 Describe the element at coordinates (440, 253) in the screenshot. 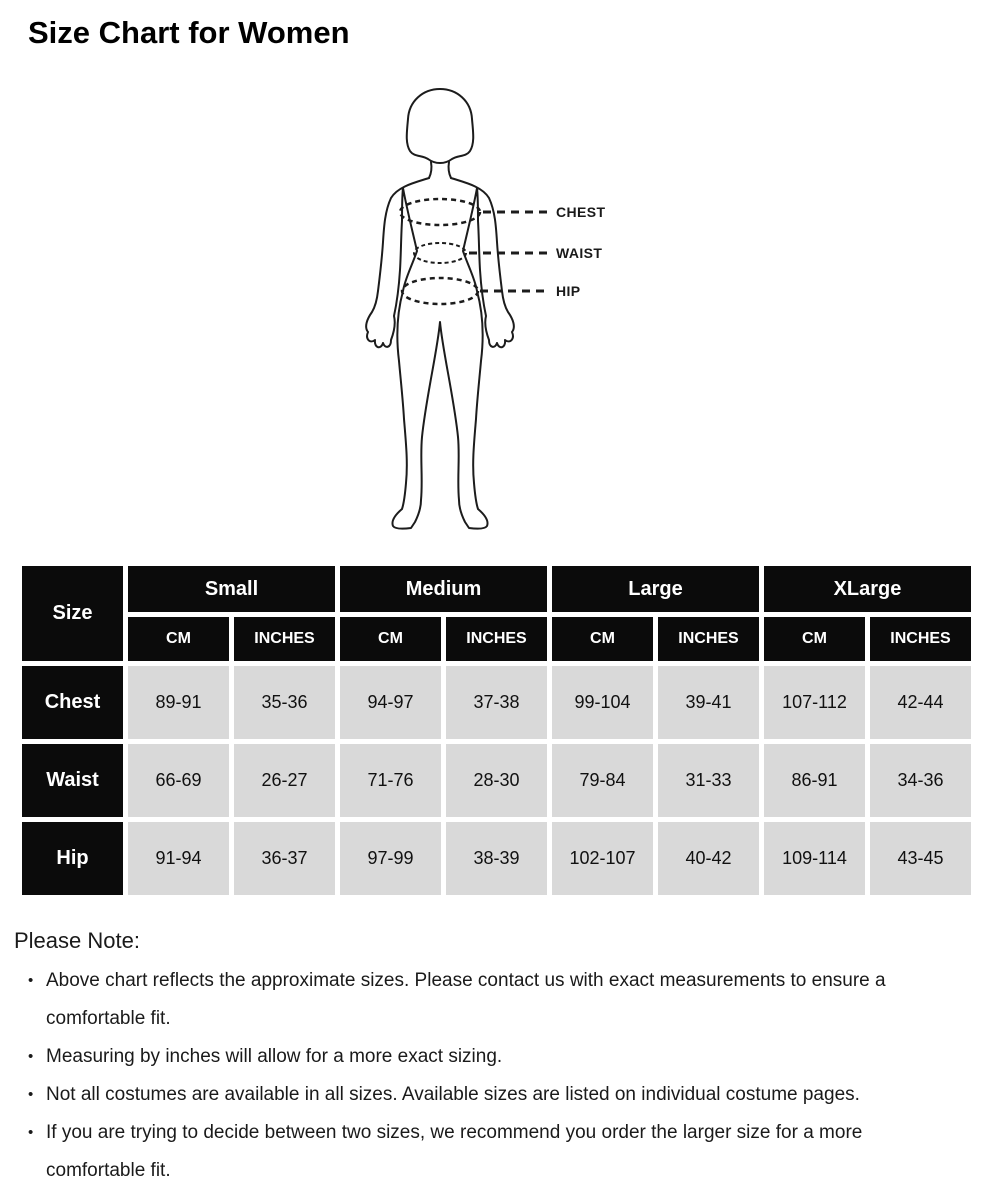

I see `waist-measure-ellipse` at that location.